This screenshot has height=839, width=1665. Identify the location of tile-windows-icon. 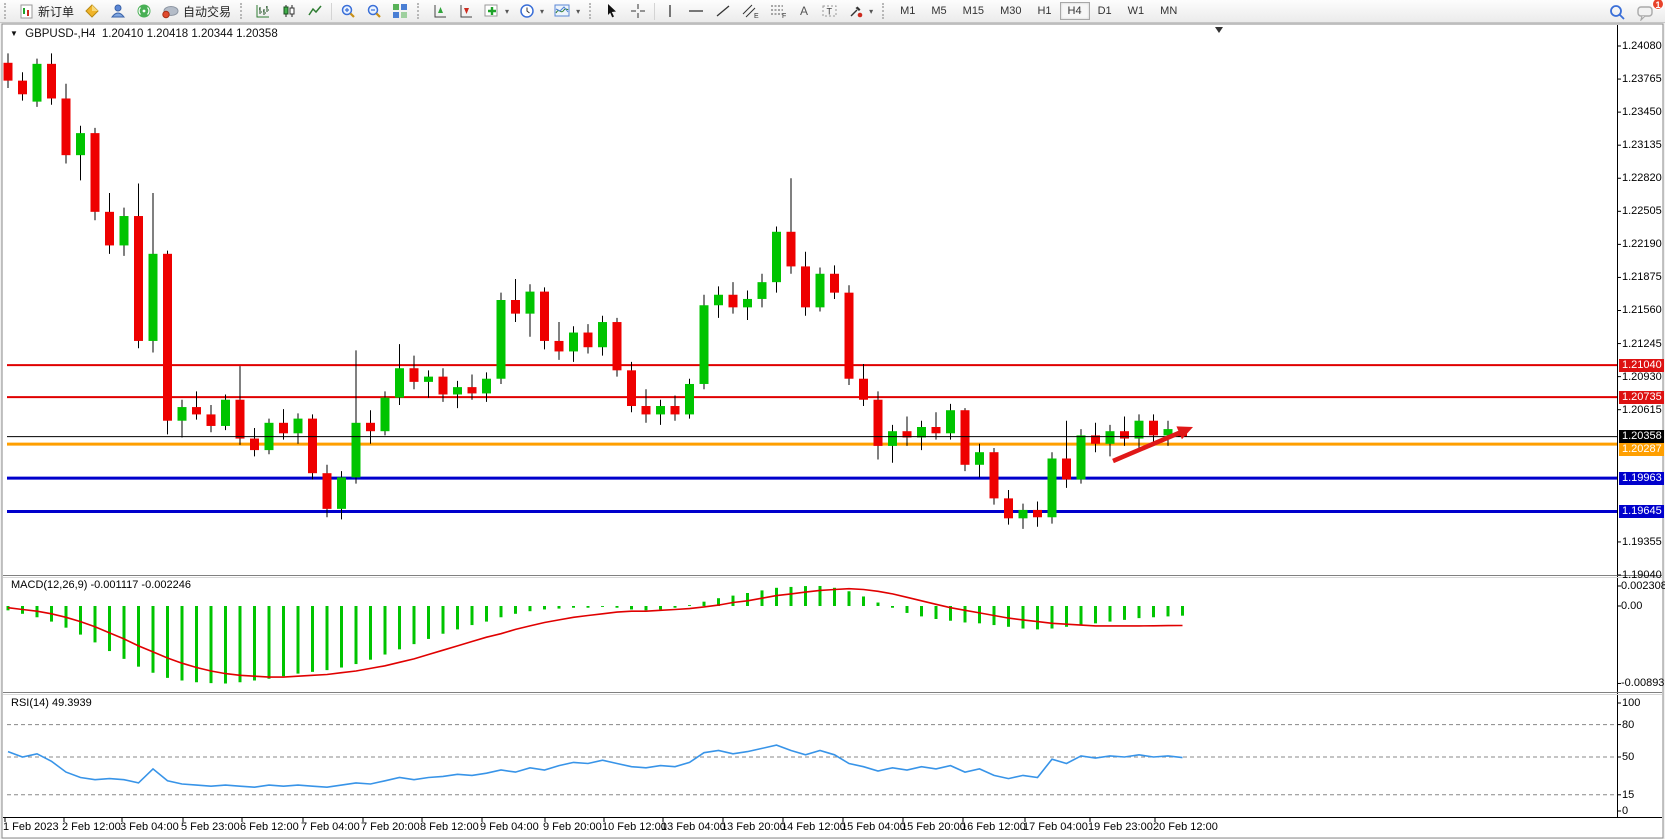
(400, 11).